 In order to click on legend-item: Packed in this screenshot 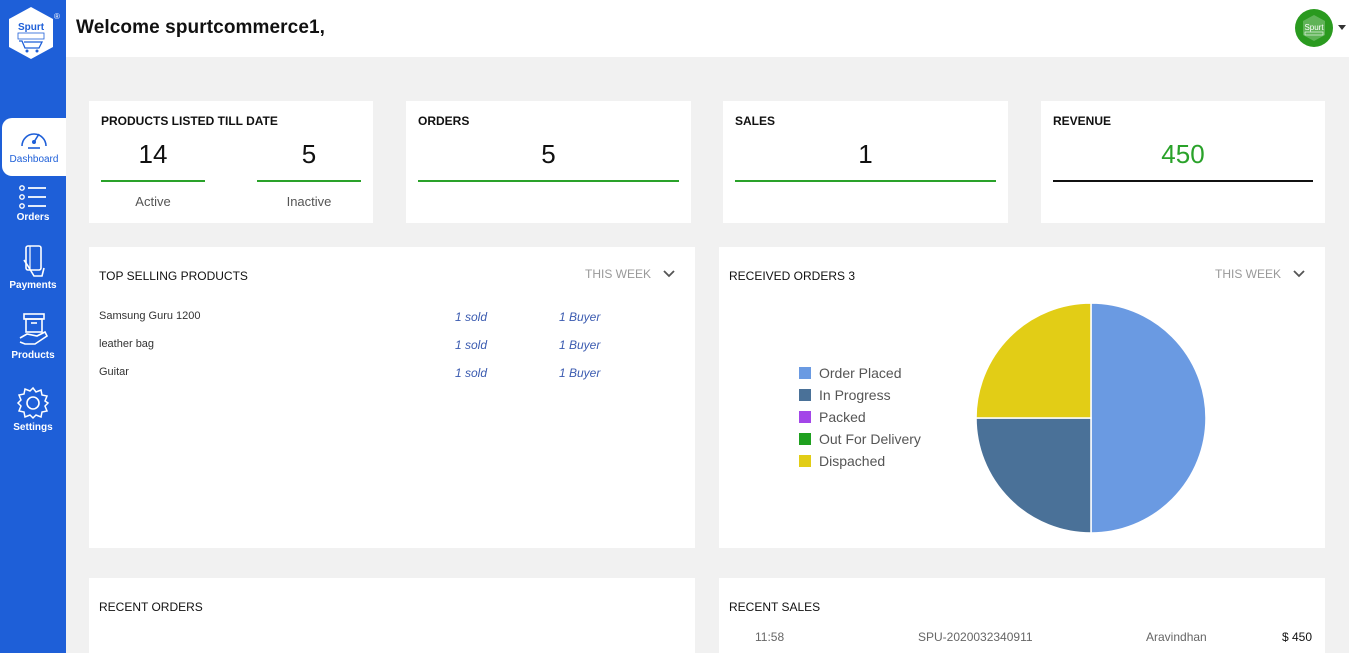, I will do `click(860, 420)`.